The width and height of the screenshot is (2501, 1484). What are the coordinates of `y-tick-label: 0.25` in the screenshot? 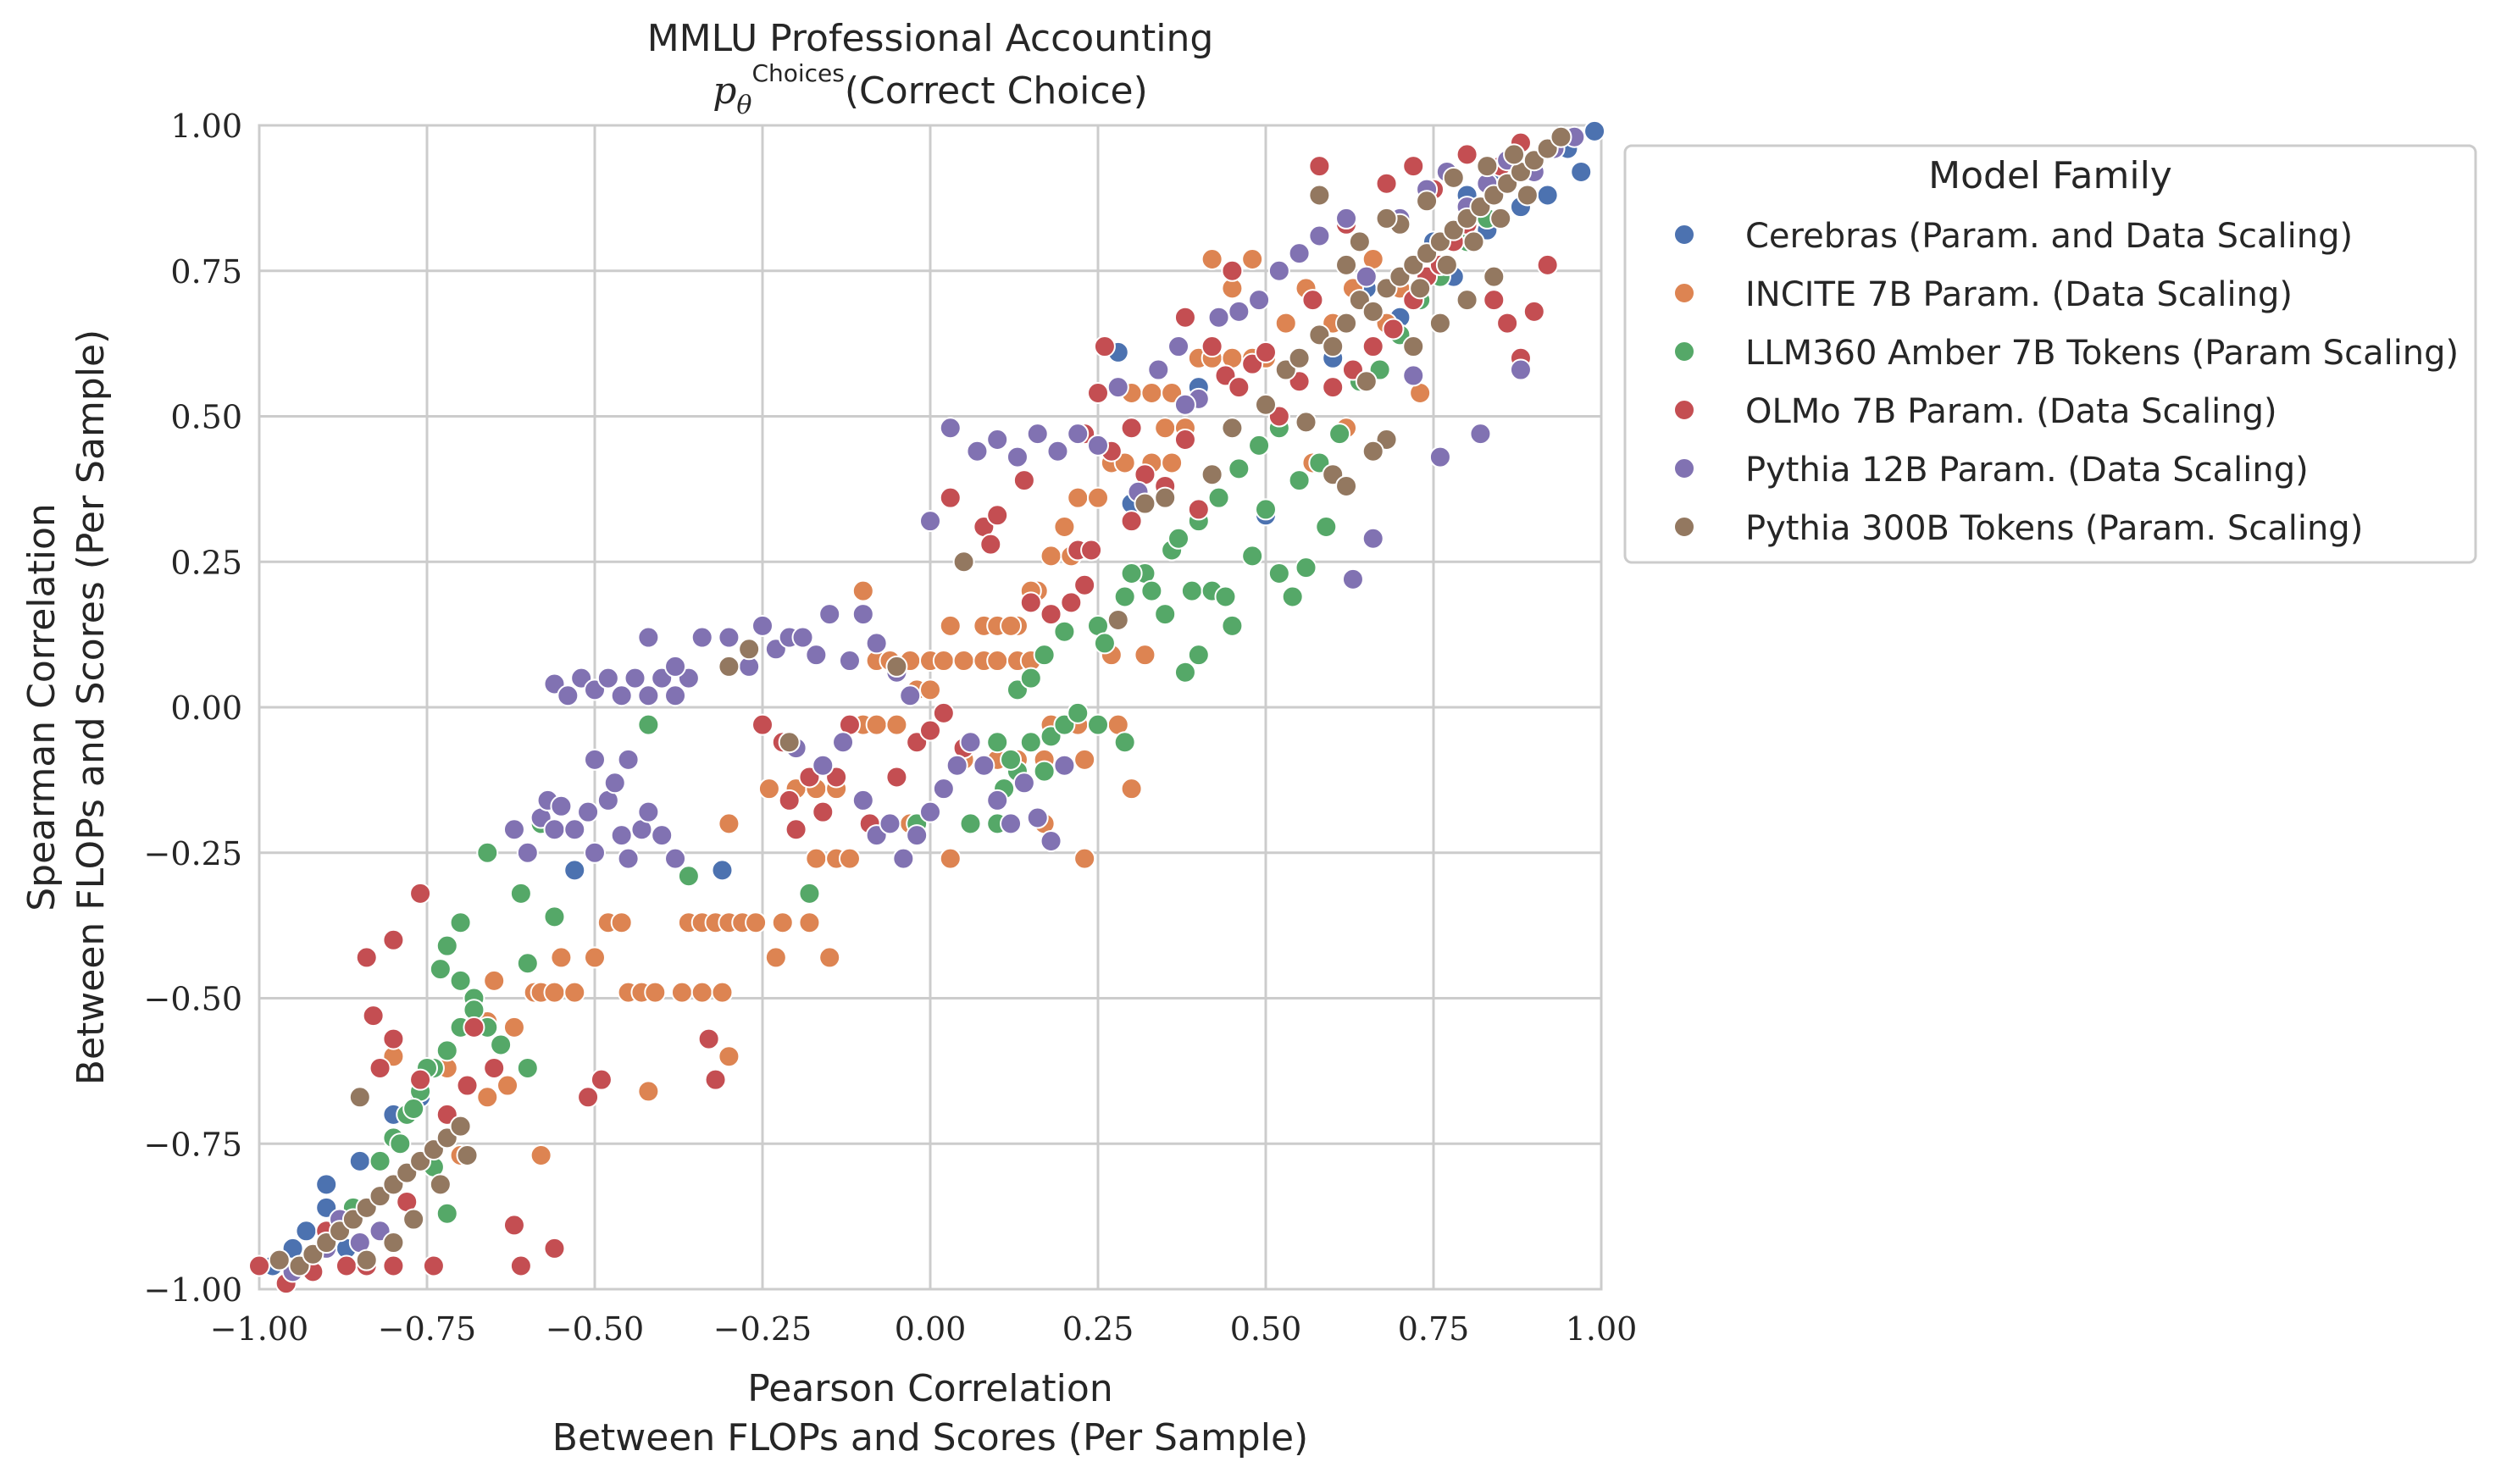 It's located at (206, 562).